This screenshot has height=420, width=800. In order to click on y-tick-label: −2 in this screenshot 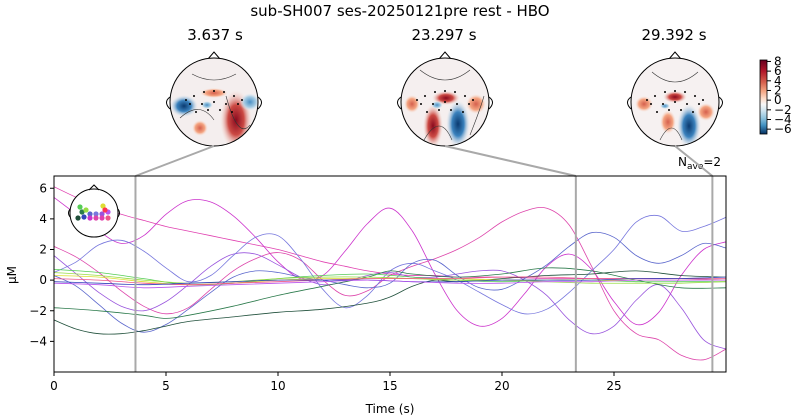, I will do `click(38, 311)`.